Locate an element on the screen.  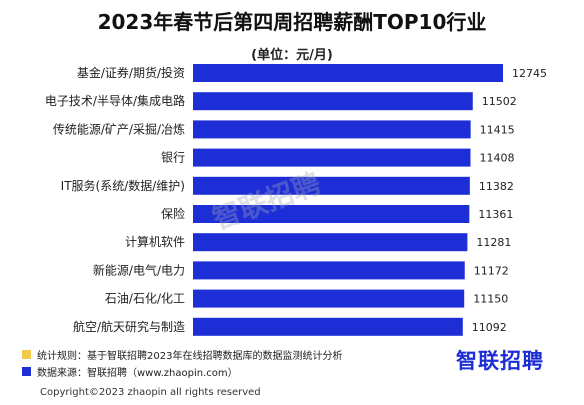
category-label: 新能源/电气/电力 is located at coordinates (139, 269).